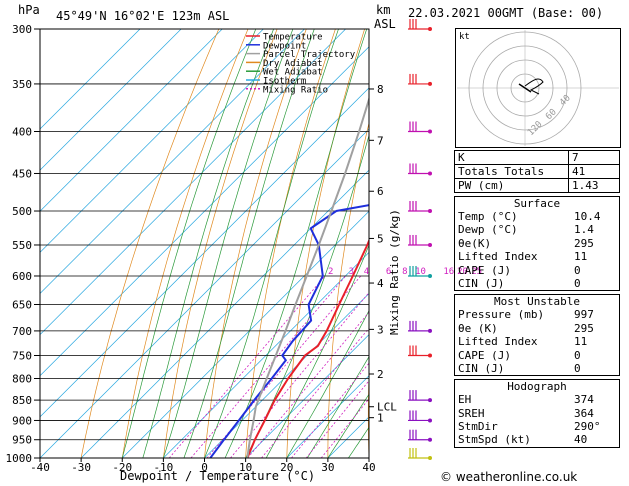 This screenshot has height=486, width=629. Describe the element at coordinates (22, 132) in the screenshot. I see `pressure-tick-label: 400` at that location.